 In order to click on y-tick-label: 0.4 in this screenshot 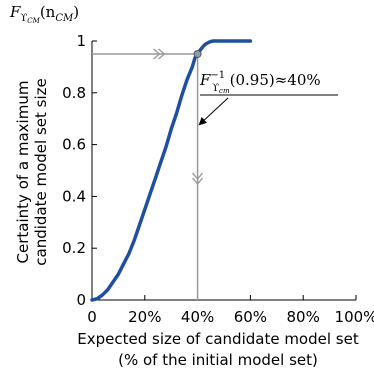, I will do `click(74, 196)`.